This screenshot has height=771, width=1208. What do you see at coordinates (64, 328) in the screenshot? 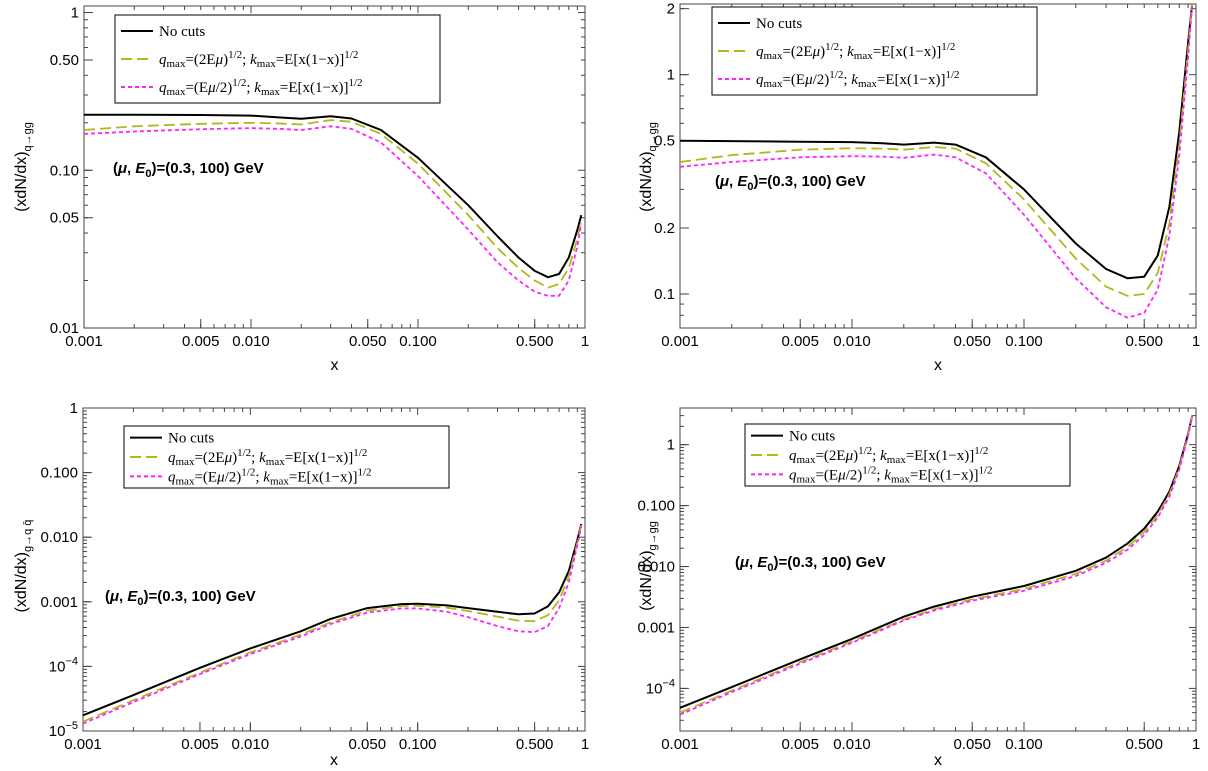
I see `y-tick-label: 0.01` at bounding box center [64, 328].